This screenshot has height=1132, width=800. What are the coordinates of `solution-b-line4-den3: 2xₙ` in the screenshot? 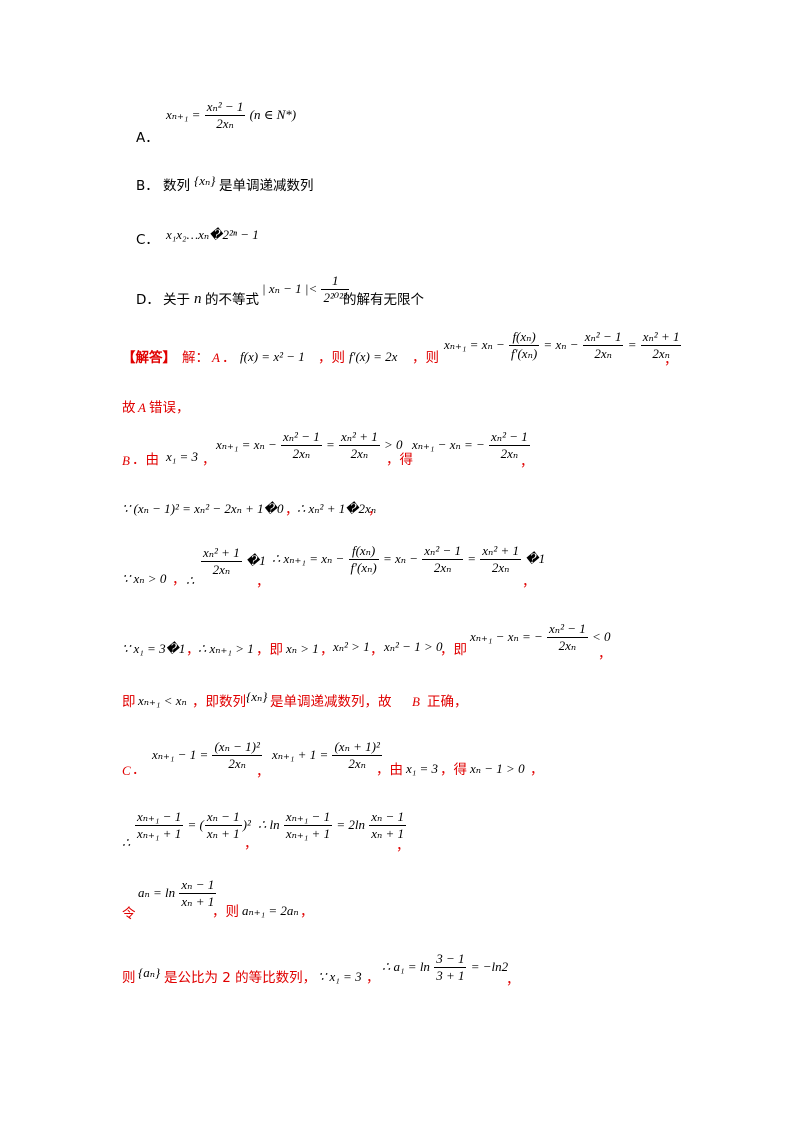 It's located at (500, 568).